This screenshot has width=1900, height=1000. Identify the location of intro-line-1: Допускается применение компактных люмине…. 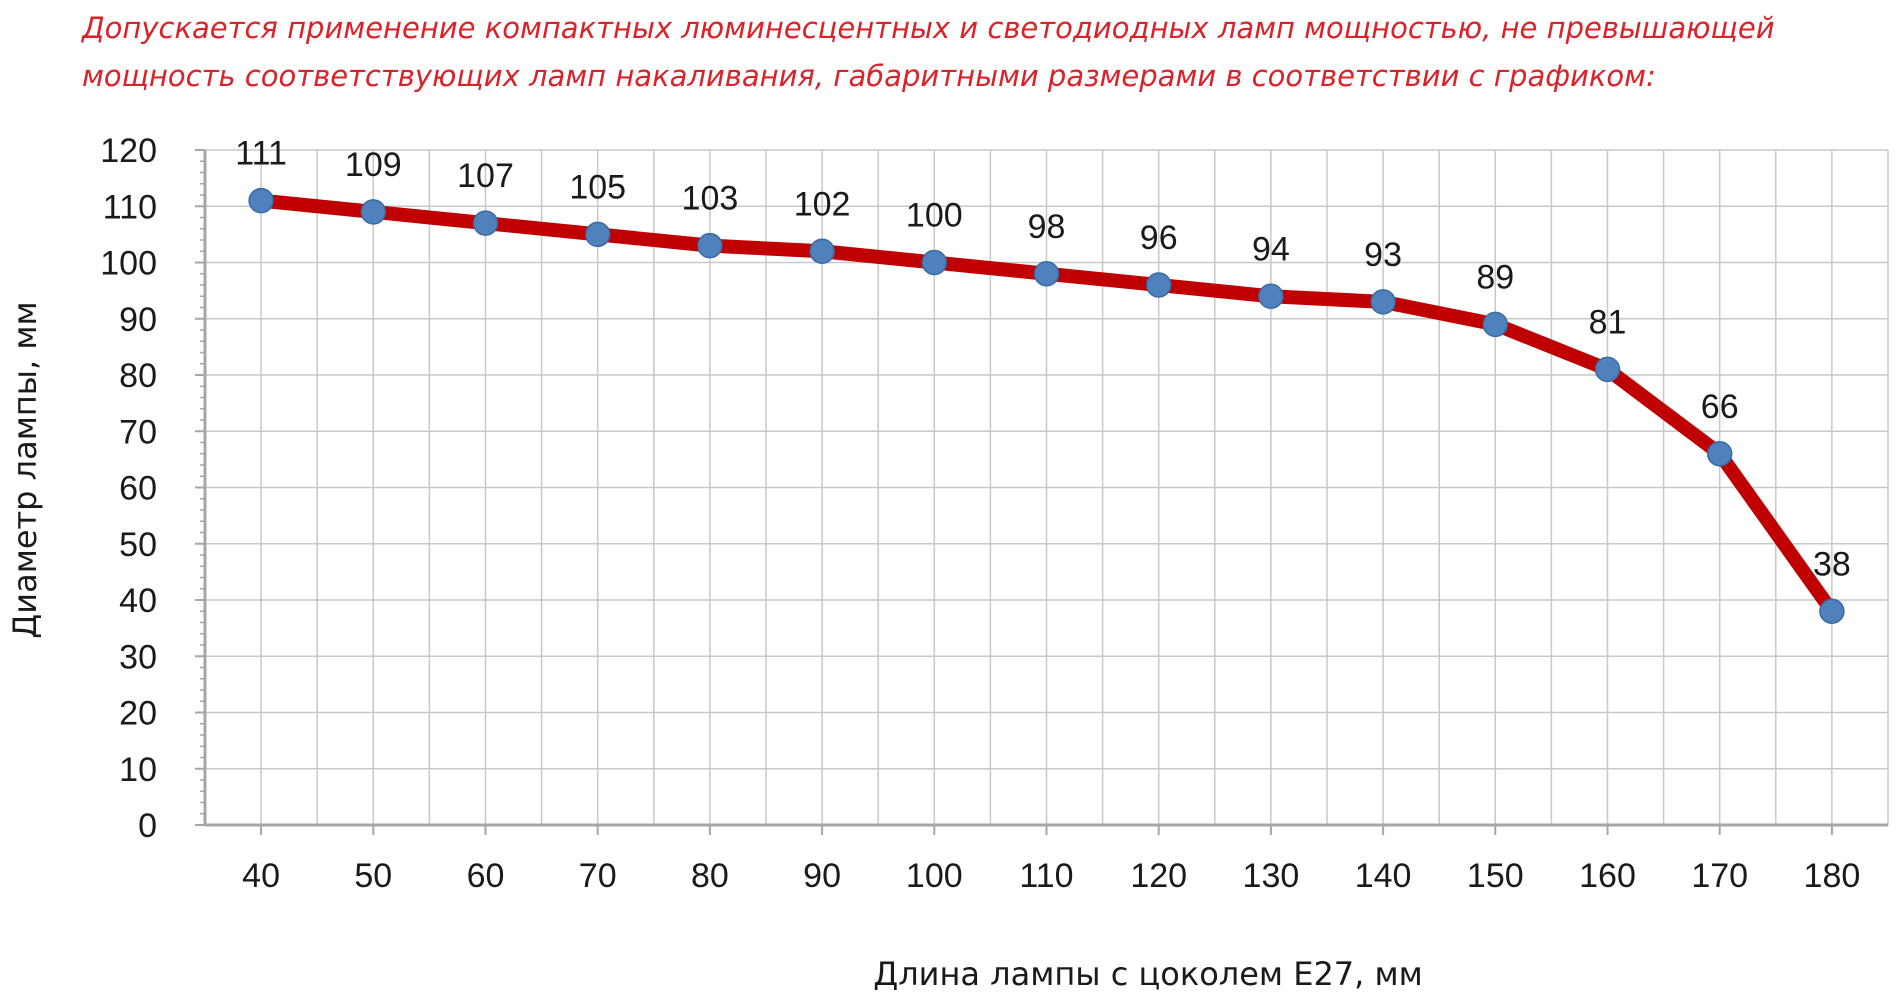
(928, 28).